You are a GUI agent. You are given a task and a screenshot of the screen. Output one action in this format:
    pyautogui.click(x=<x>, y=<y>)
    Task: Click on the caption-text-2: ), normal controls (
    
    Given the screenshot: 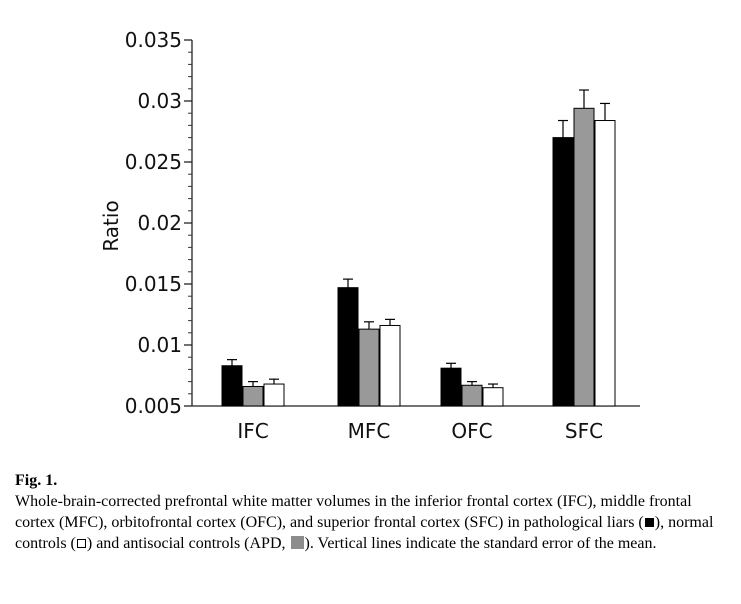 What is the action you would take?
    pyautogui.click(x=364, y=533)
    